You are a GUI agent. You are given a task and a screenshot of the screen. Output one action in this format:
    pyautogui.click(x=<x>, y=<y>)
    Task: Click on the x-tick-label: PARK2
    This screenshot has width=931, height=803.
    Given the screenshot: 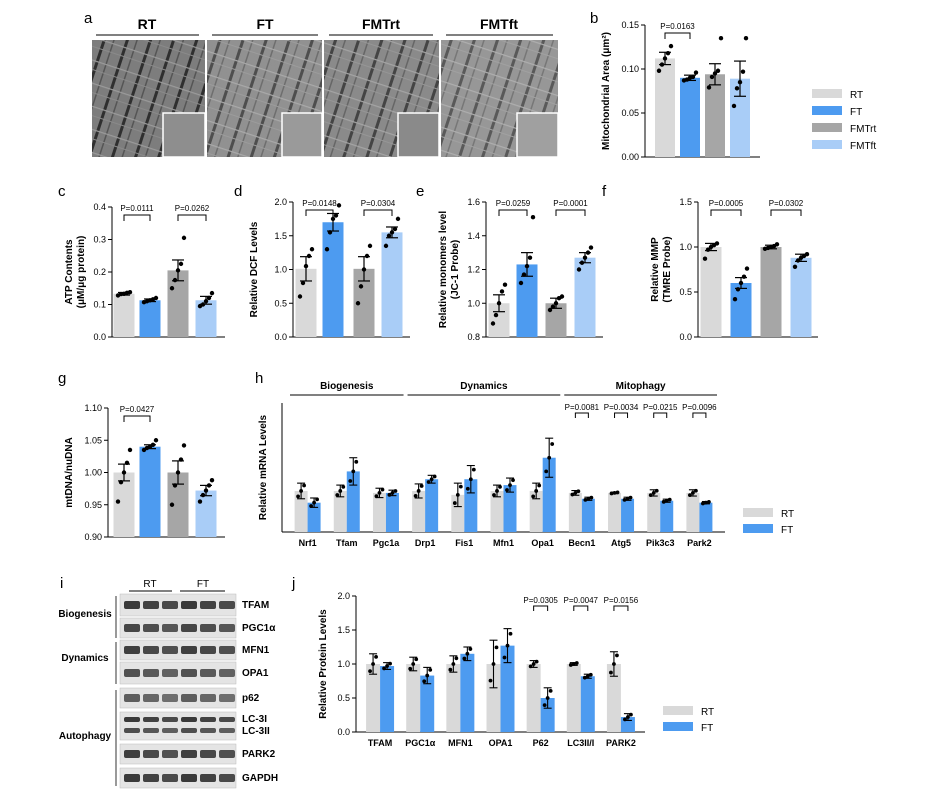 What is the action you would take?
    pyautogui.click(x=621, y=743)
    